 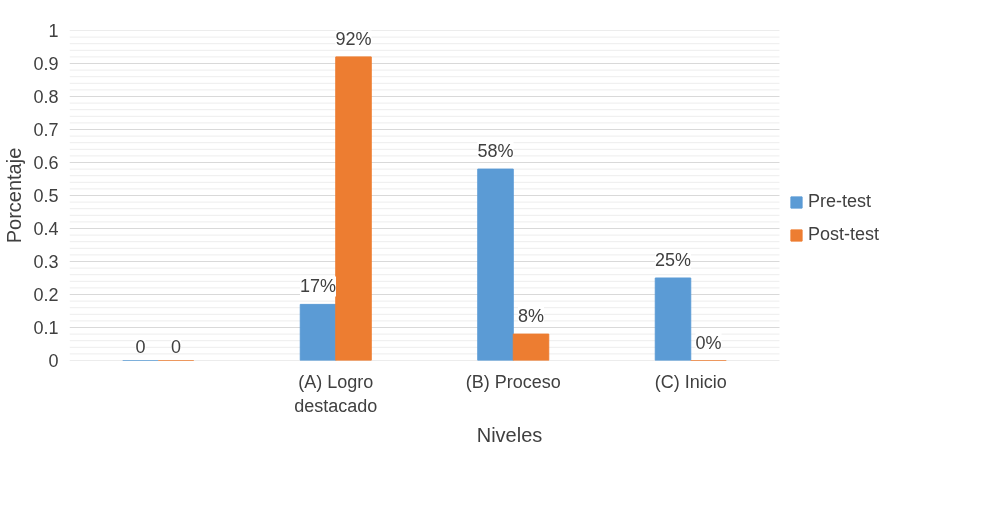 What do you see at coordinates (353, 38) in the screenshot?
I see `data-label: 92%` at bounding box center [353, 38].